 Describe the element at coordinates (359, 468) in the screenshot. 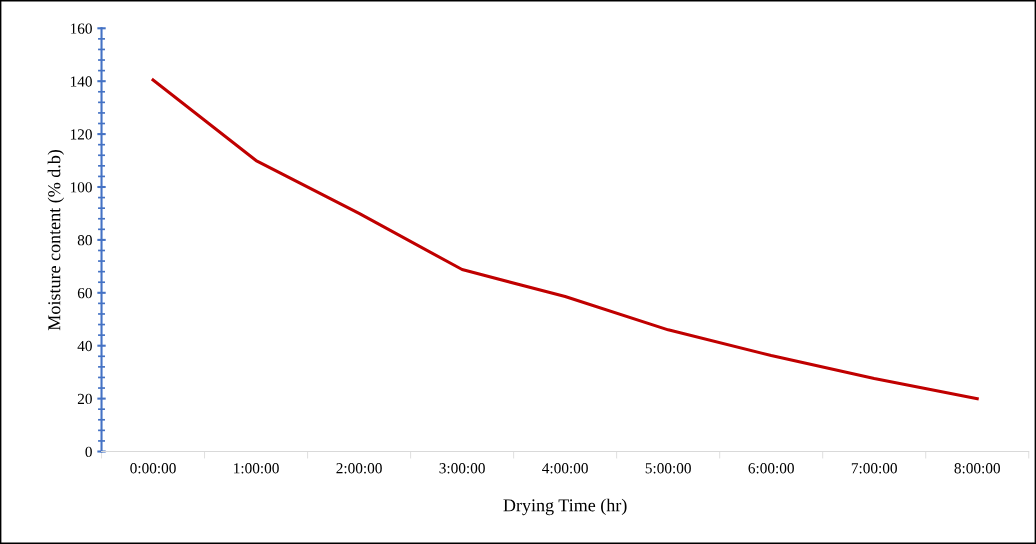

I see `x-tick-label: 2:00:00` at that location.